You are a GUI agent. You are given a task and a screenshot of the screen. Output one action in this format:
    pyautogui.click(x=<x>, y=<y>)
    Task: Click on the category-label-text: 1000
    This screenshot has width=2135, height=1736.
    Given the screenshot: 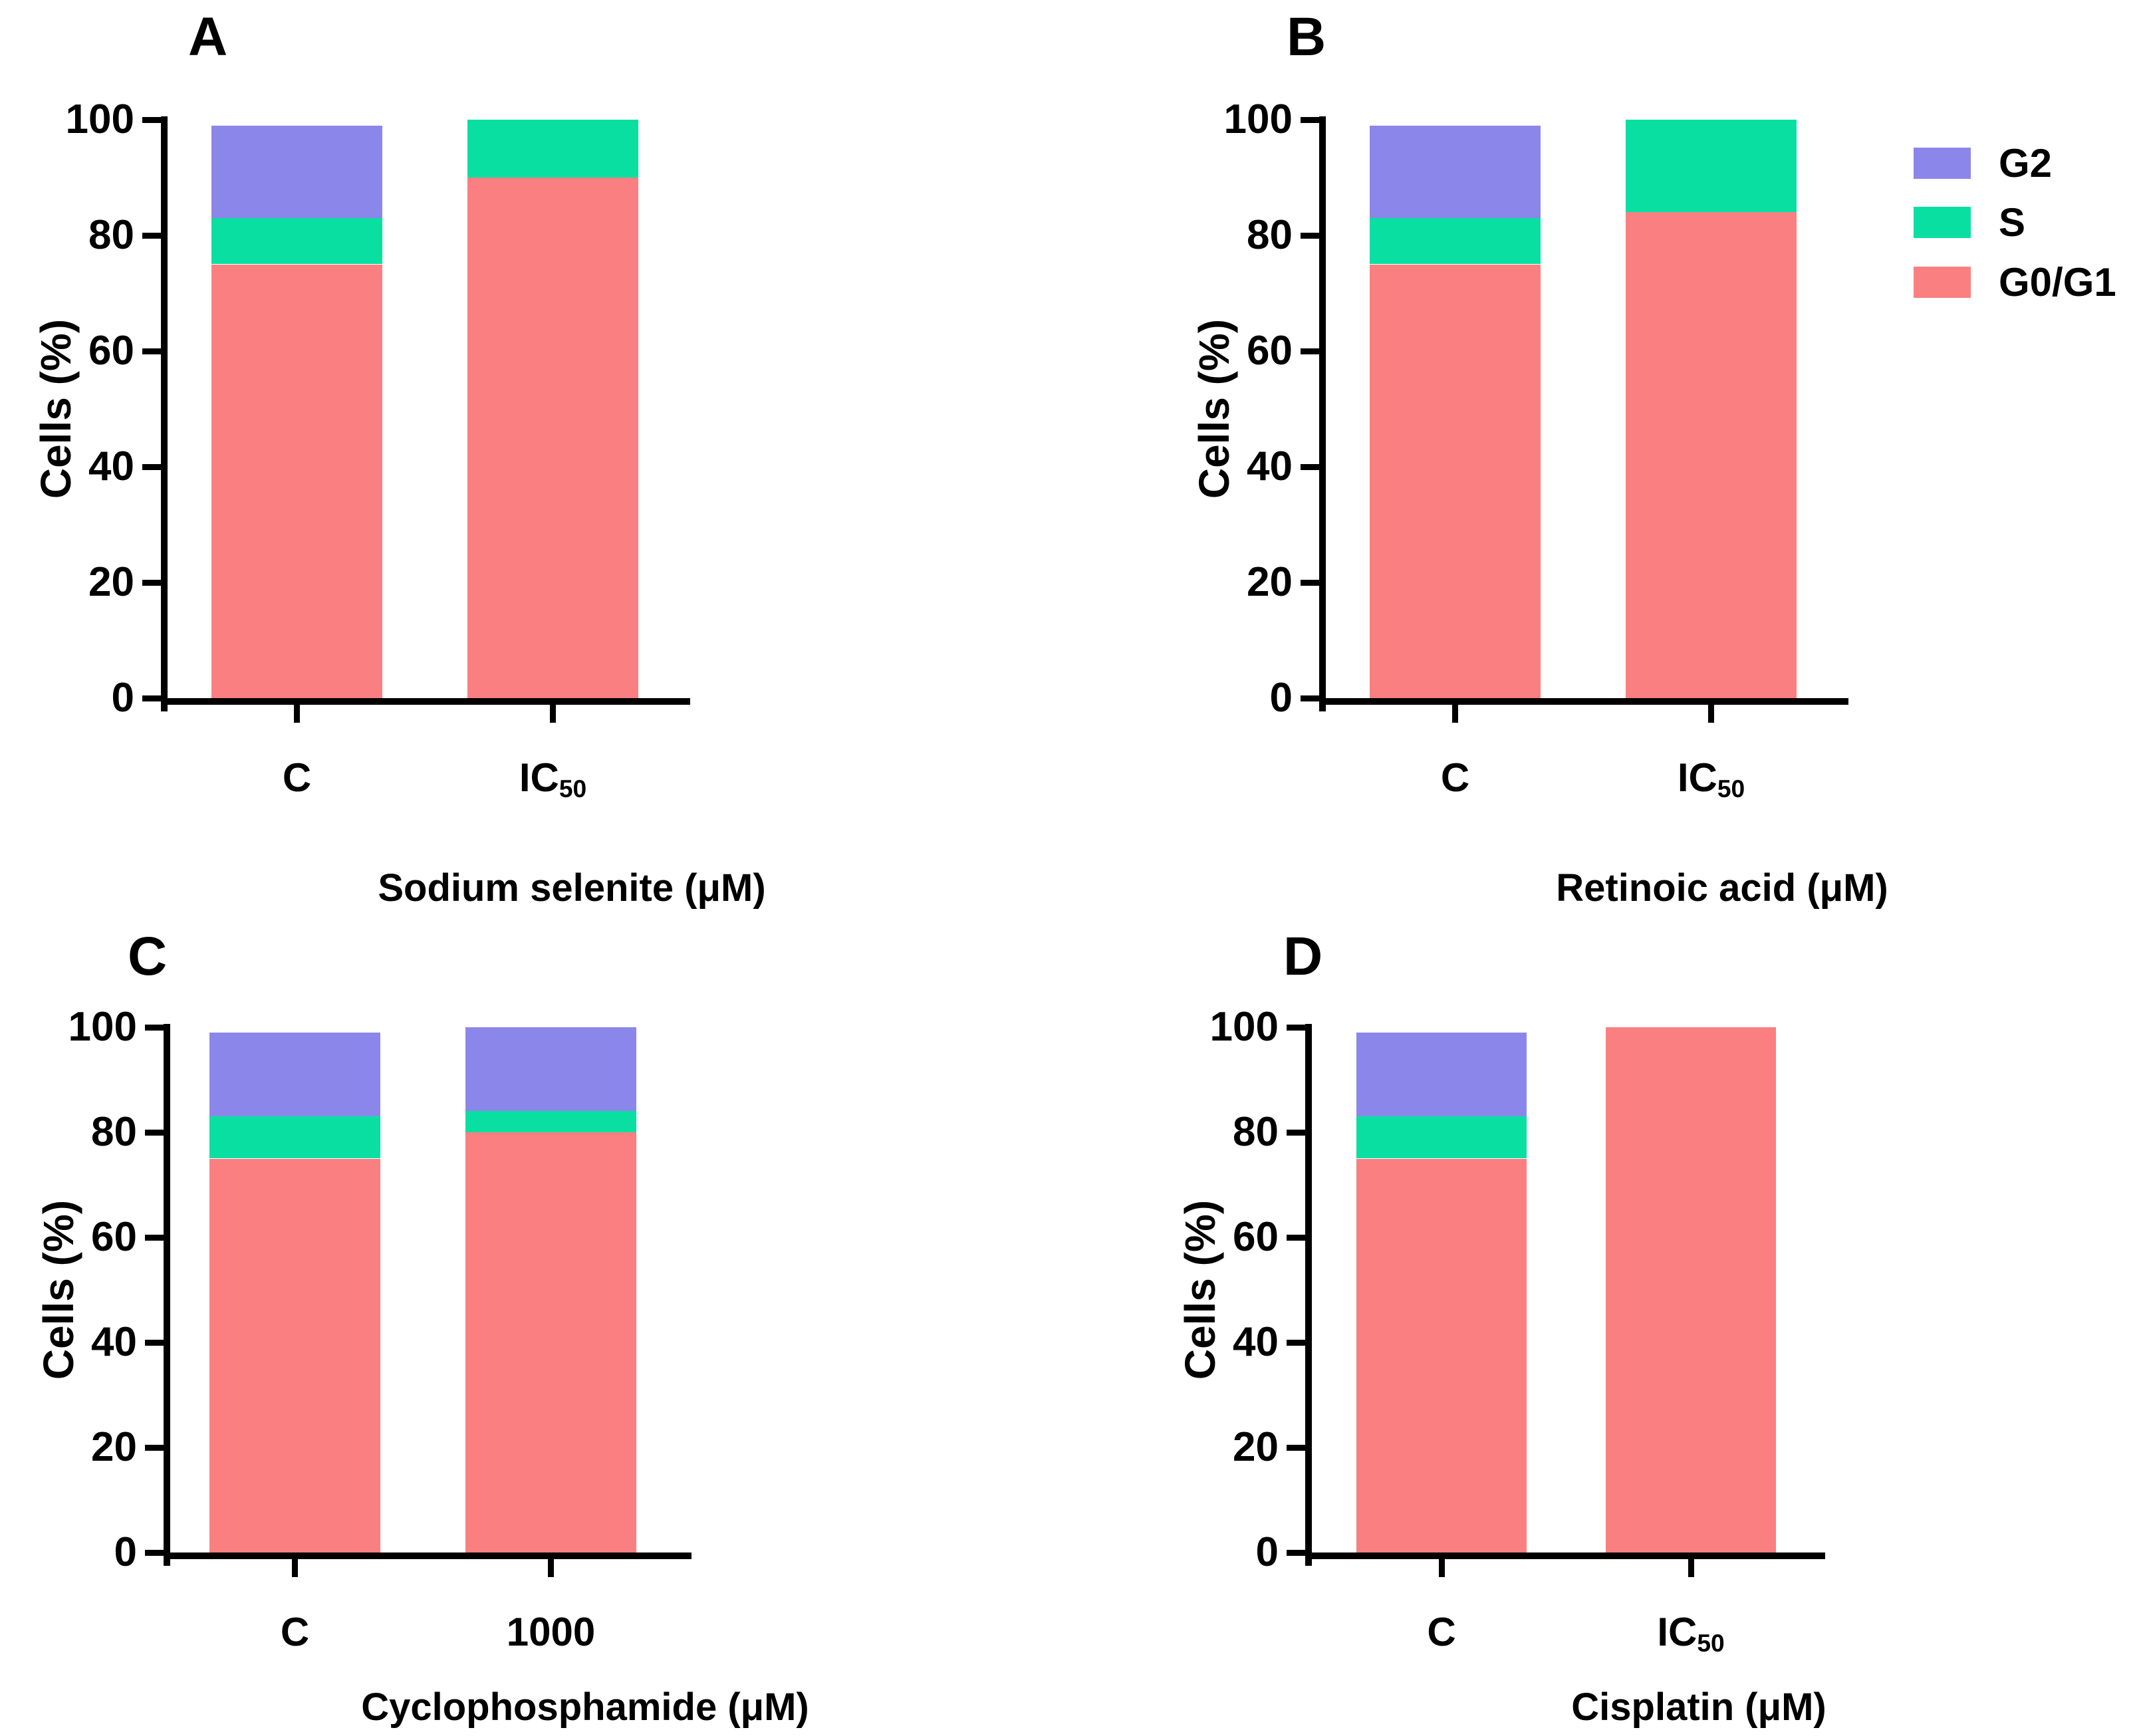 What is the action you would take?
    pyautogui.click(x=551, y=1632)
    